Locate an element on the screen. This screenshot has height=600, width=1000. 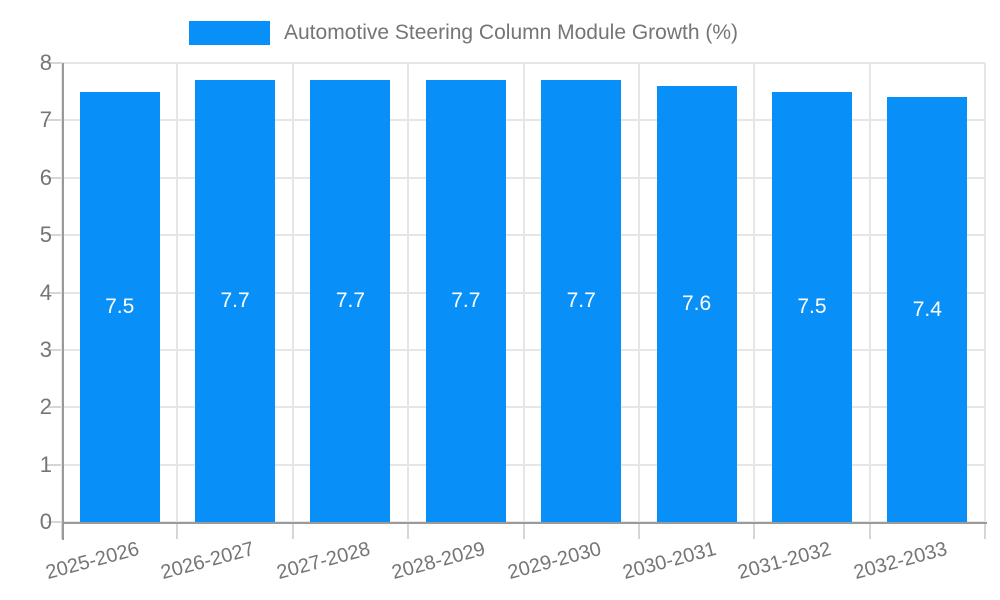
y-axis-label: 3 is located at coordinates (45, 349).